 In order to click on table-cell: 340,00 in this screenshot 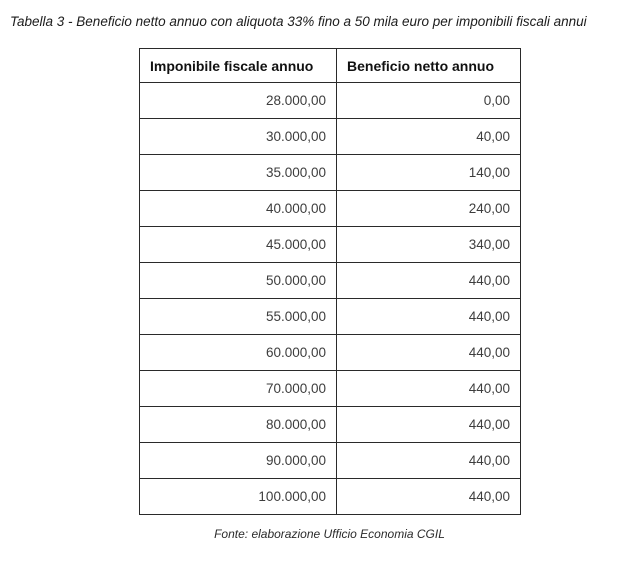, I will do `click(428, 244)`.